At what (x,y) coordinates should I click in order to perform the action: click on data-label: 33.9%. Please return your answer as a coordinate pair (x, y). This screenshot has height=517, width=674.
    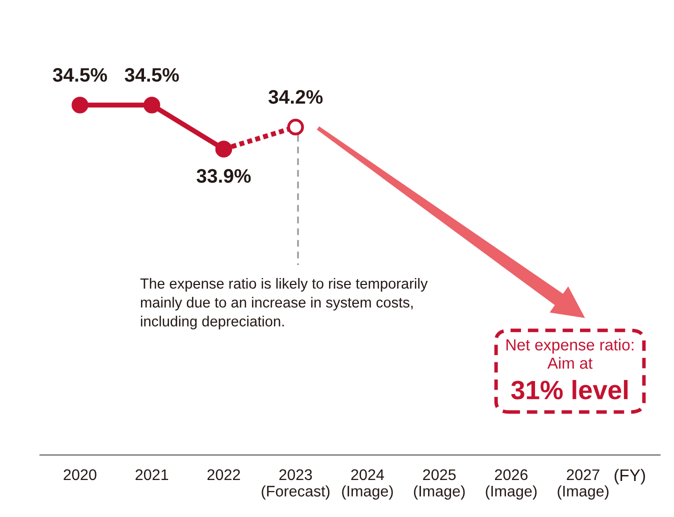
    Looking at the image, I should click on (223, 176).